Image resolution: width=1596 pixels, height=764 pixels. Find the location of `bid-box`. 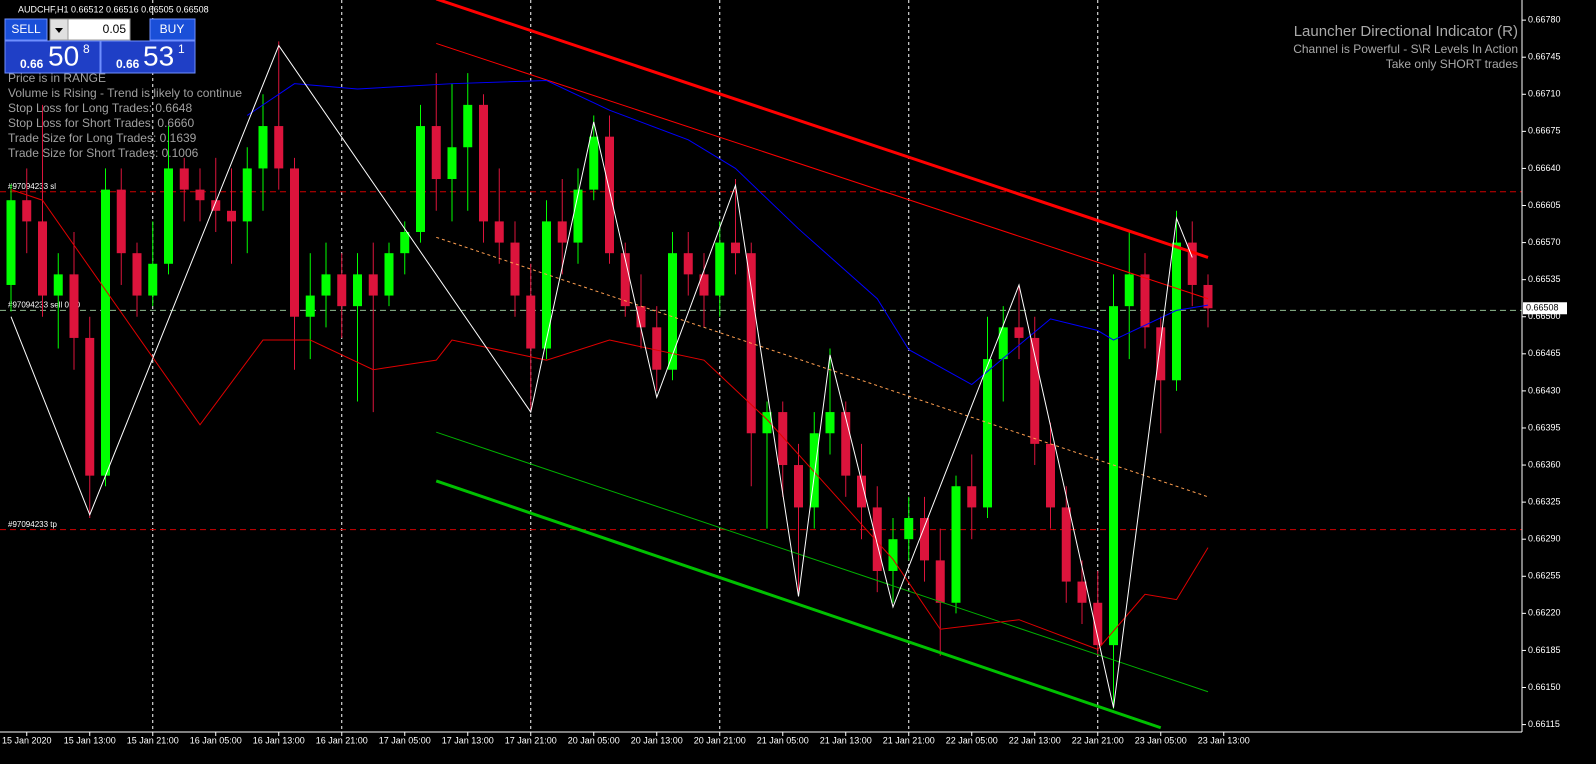

bid-box is located at coordinates (52, 57).